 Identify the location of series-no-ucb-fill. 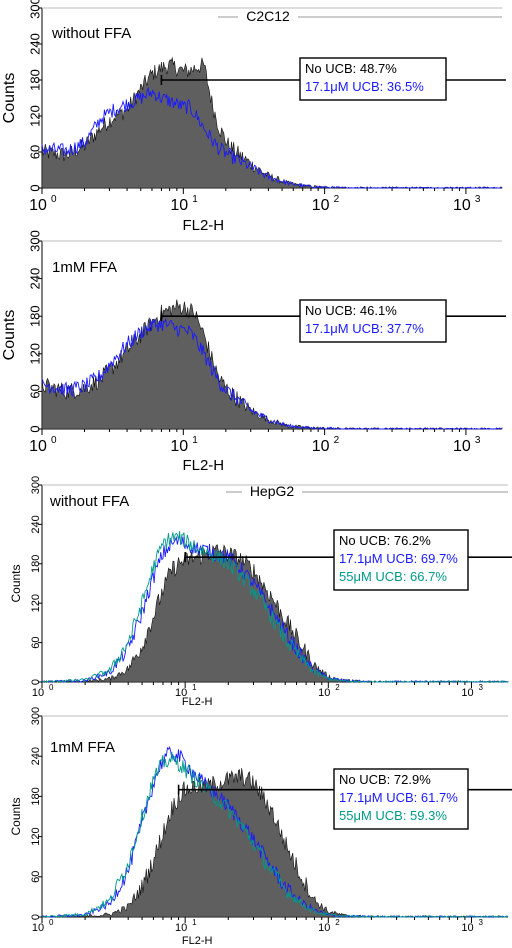
(272, 122).